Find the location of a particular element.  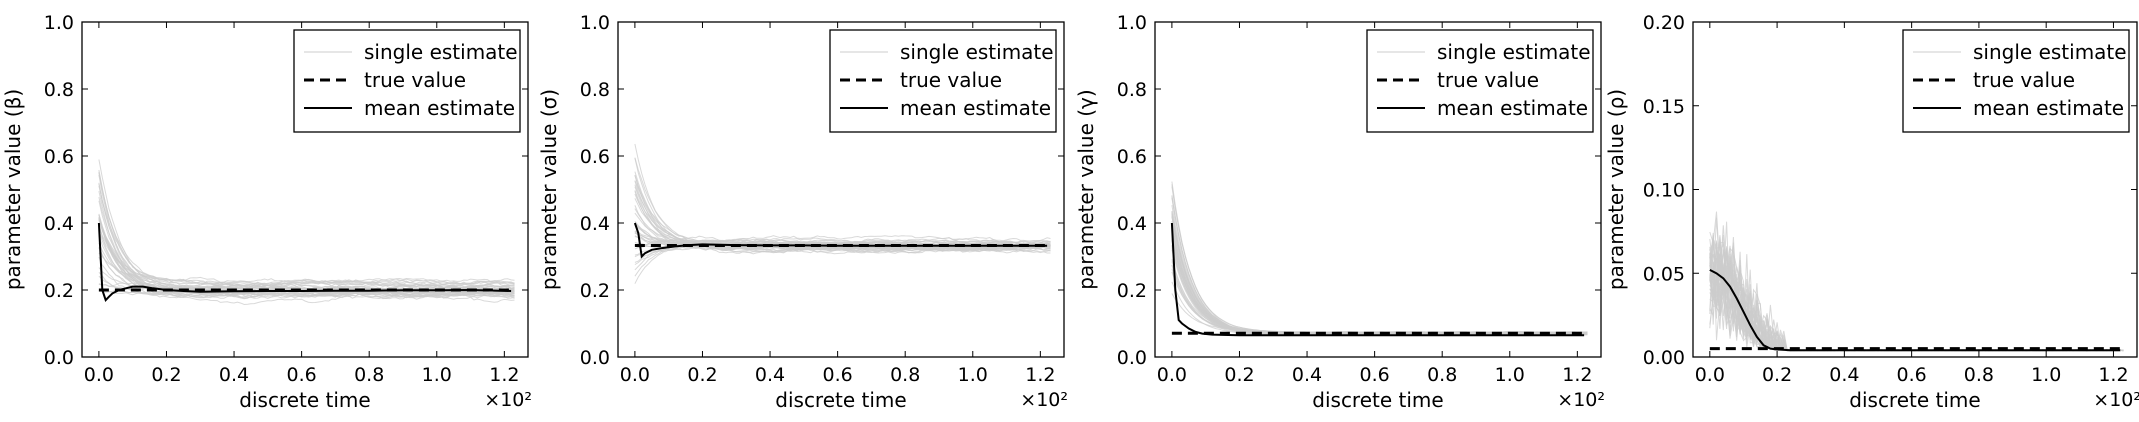

y-tick-label: 0.4 is located at coordinates (1132, 224).